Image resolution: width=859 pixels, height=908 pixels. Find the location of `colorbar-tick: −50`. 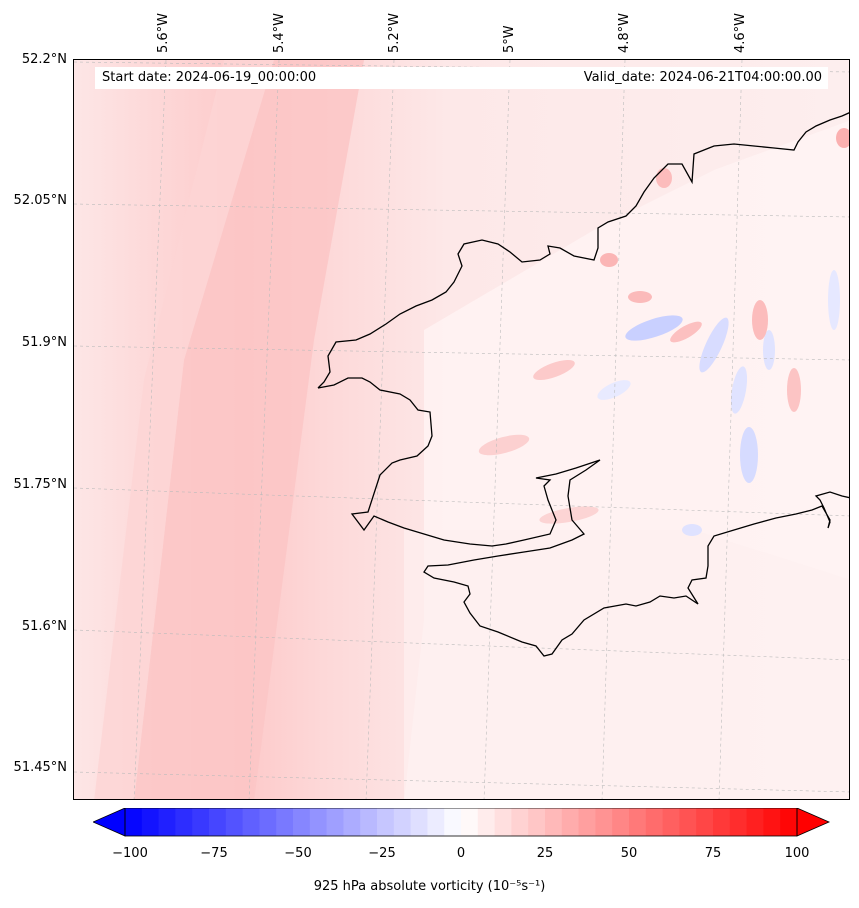

colorbar-tick: −50 is located at coordinates (298, 853).